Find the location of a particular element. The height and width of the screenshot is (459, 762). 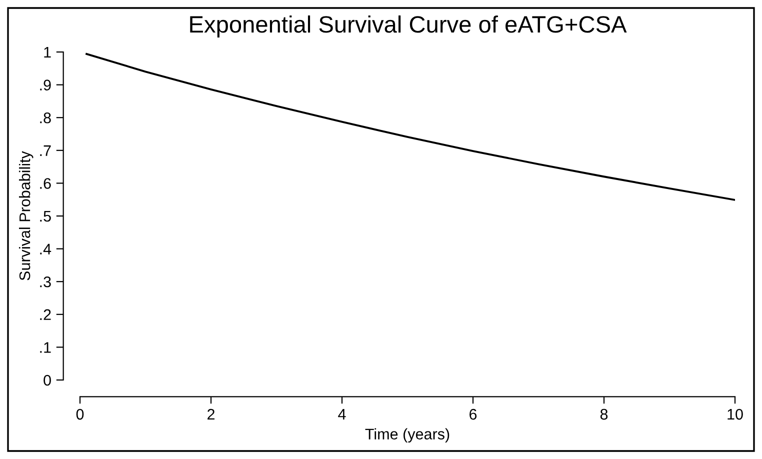

y-tick-label: .5 is located at coordinates (45, 216).